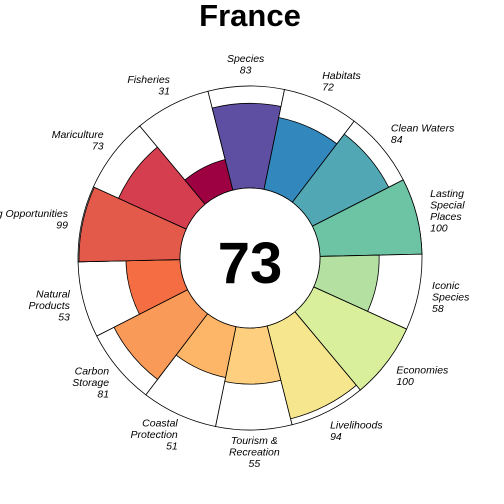 Image resolution: width=504 pixels, height=504 pixels. What do you see at coordinates (422, 370) in the screenshot?
I see `label-name-economies: Economies` at bounding box center [422, 370].